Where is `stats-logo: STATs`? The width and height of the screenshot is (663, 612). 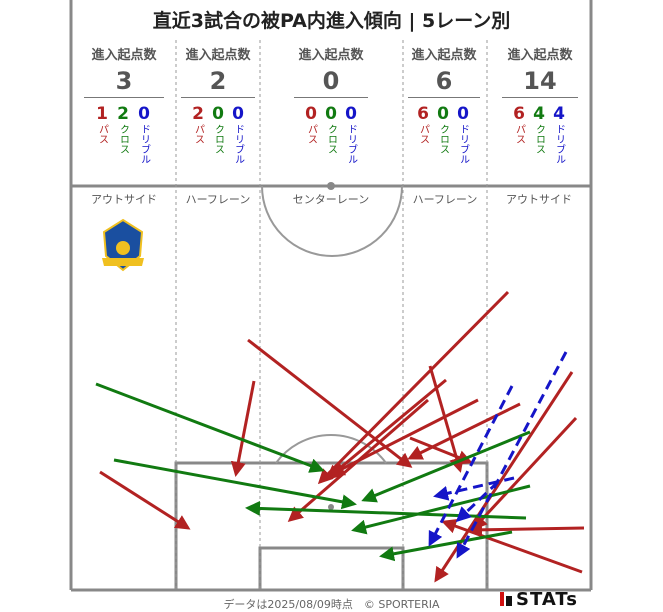 stats-logo: STATs is located at coordinates (539, 599).